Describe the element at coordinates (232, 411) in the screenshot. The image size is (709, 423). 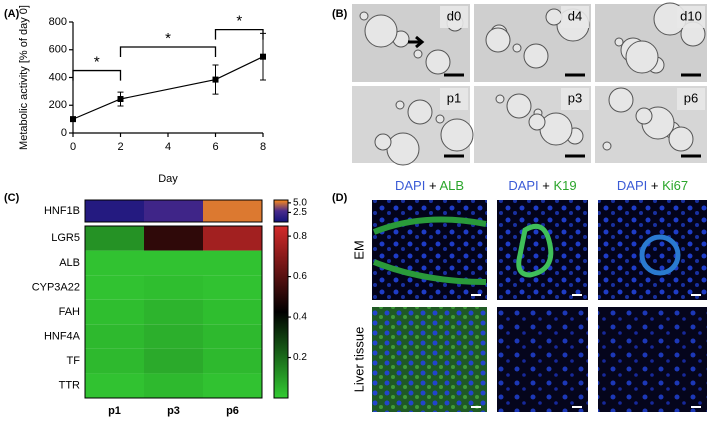
I see `column-label: p6` at that location.